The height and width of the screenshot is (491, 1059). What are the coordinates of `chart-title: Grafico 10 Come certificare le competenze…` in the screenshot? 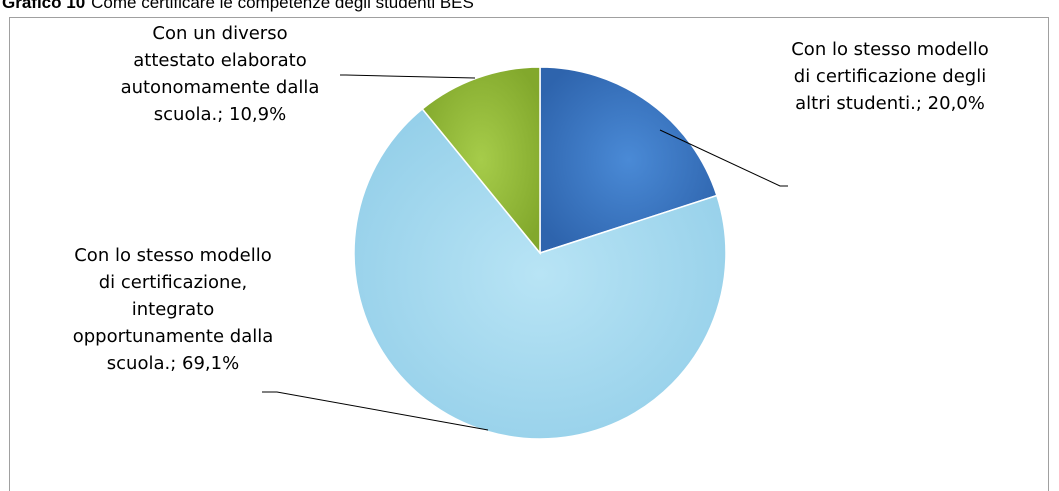 It's located at (238, 6).